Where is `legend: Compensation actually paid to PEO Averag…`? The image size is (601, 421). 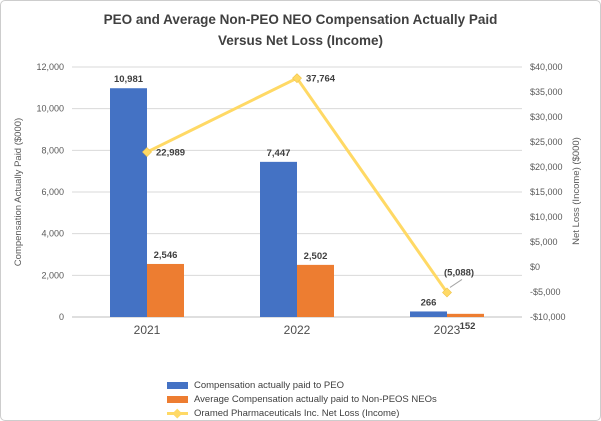
legend: Compensation actually paid to PEO Averag… is located at coordinates (302, 399).